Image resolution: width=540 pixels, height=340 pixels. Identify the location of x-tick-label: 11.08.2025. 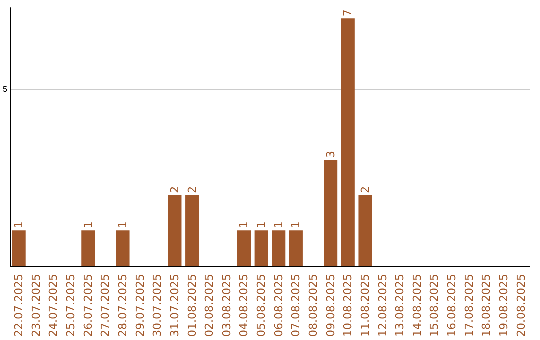
(365, 306).